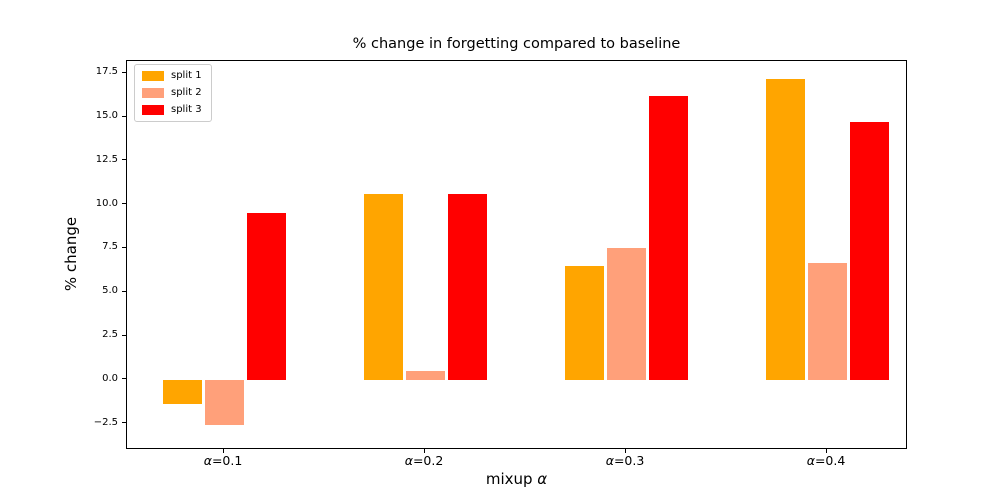  Describe the element at coordinates (110, 378) in the screenshot. I see `y-tick-label: 0.0` at that location.